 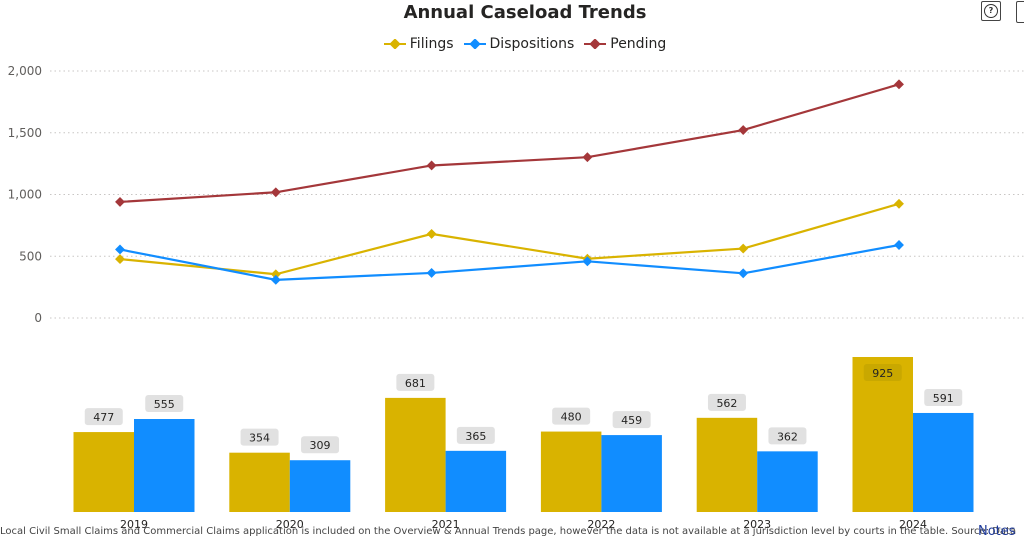 What do you see at coordinates (134, 524) in the screenshot?
I see `x-category-label: 2019` at bounding box center [134, 524].